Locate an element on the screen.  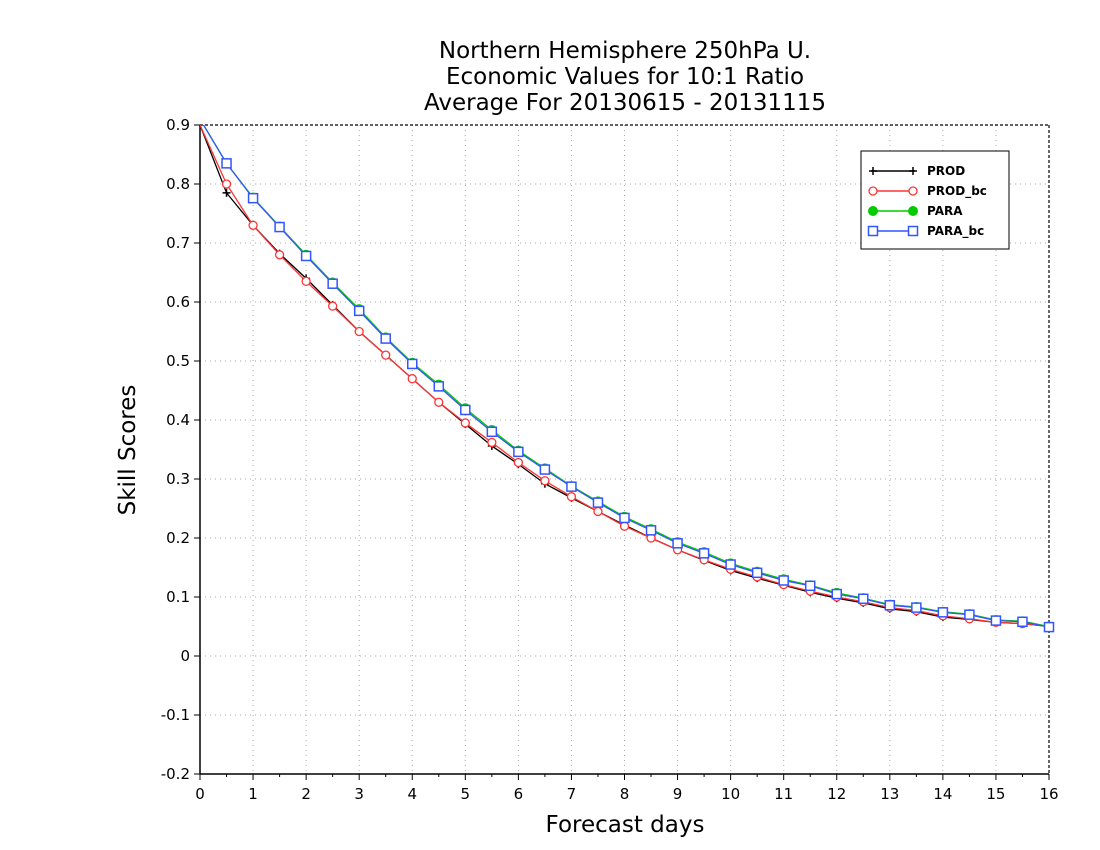
y-tick-label: 0.1 is located at coordinates (178, 597).